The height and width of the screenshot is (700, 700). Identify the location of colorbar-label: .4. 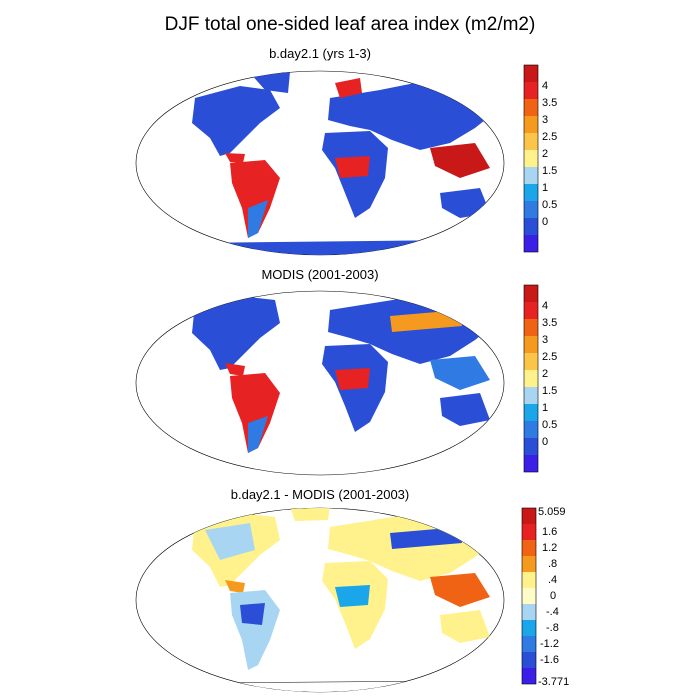
(552, 580).